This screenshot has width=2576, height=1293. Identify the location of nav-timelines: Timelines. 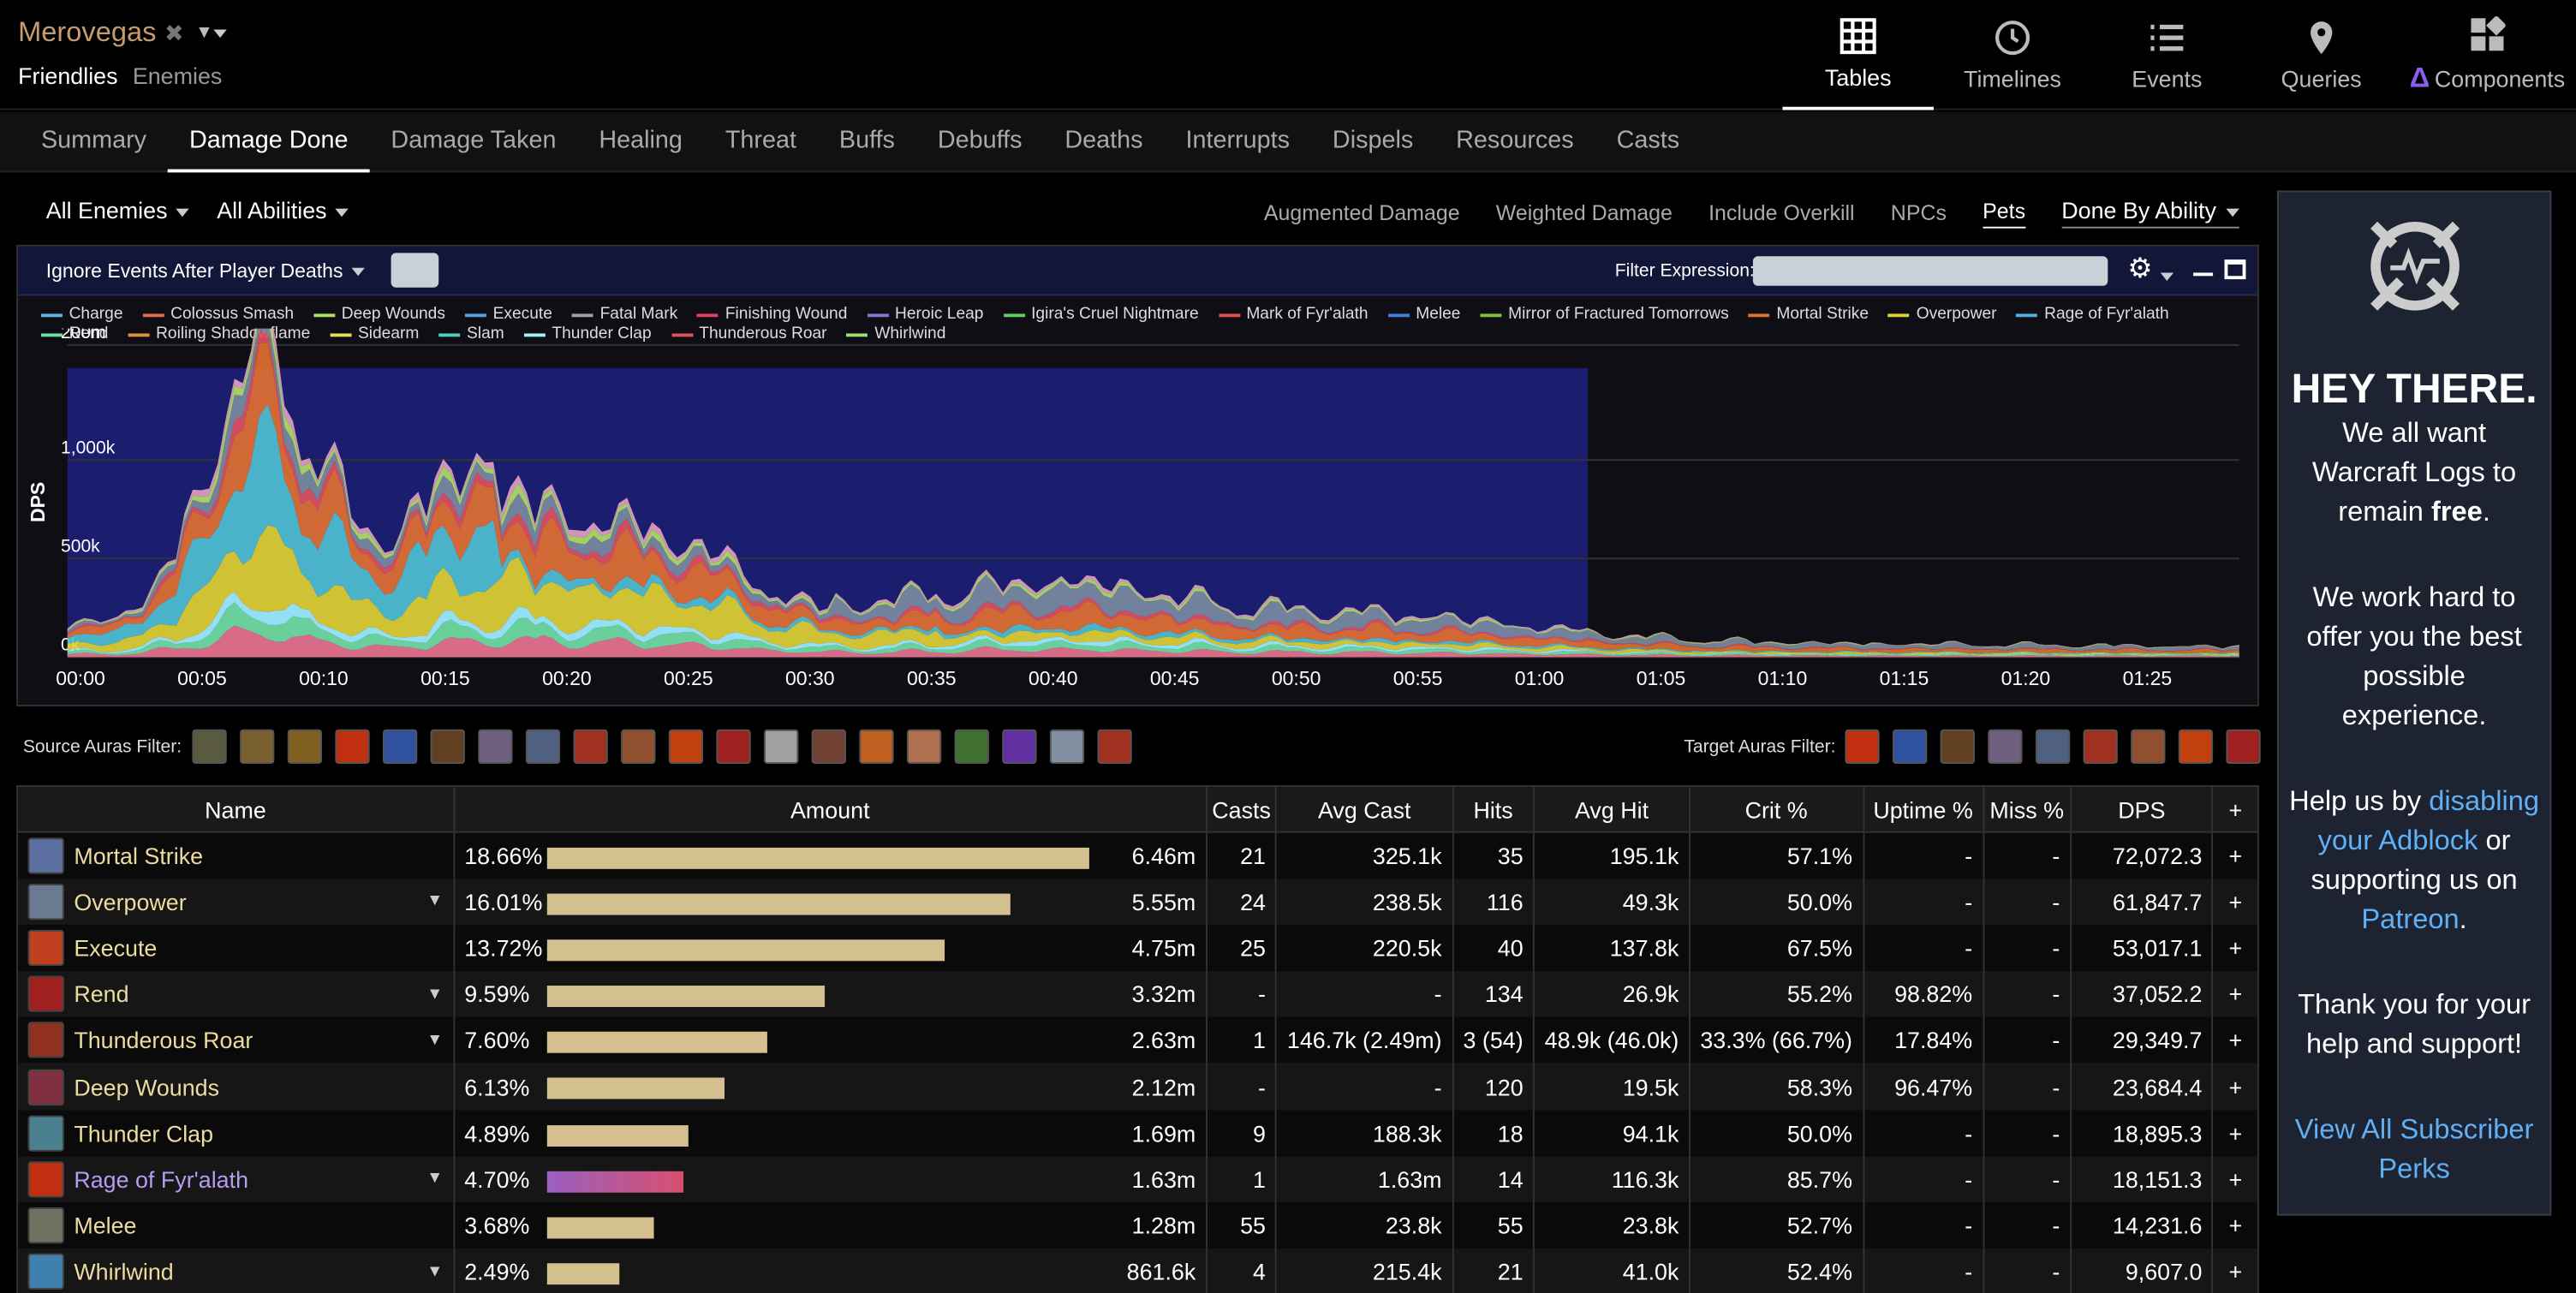
(2013, 55).